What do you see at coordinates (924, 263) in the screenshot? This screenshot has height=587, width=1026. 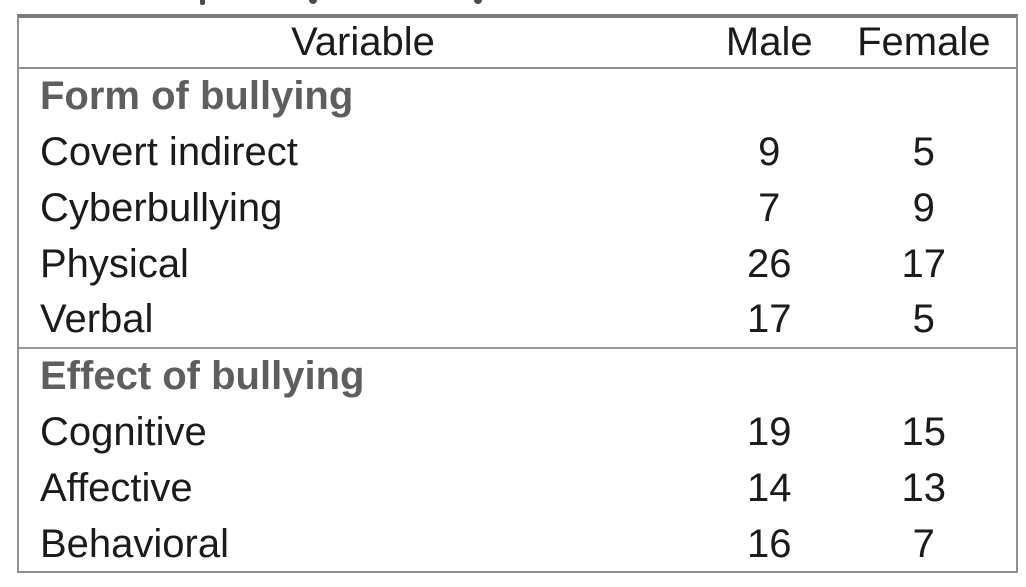 I see `female-value-cell: 17` at bounding box center [924, 263].